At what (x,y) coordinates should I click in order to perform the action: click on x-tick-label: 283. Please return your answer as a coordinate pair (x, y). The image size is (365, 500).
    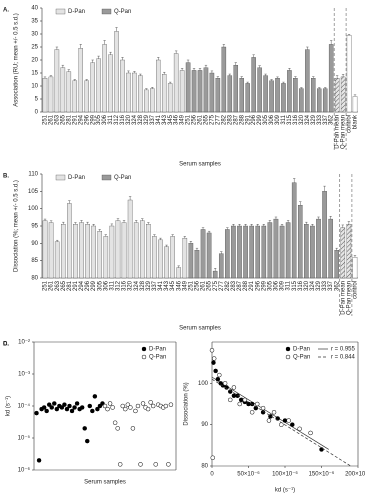
    Looking at the image, I should click on (230, 119).